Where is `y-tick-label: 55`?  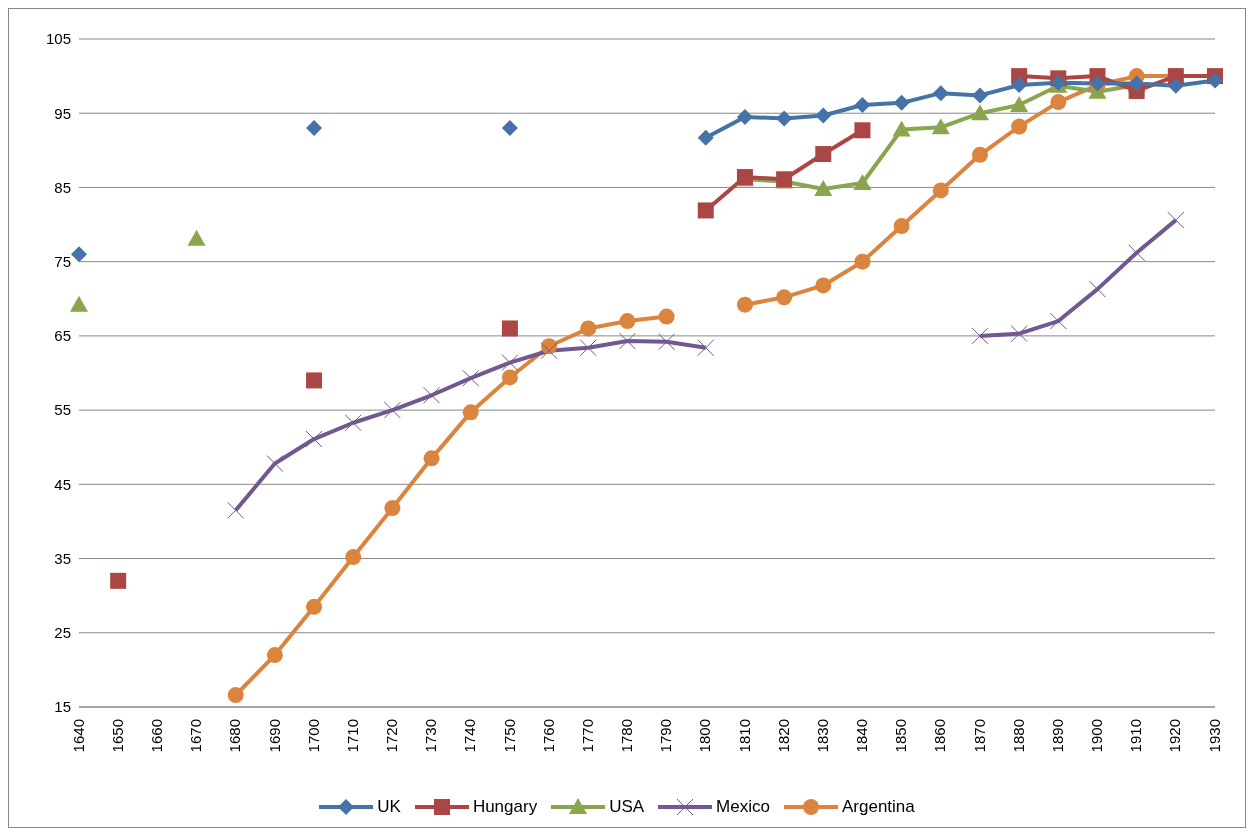 y-tick-label: 55 is located at coordinates (62, 410).